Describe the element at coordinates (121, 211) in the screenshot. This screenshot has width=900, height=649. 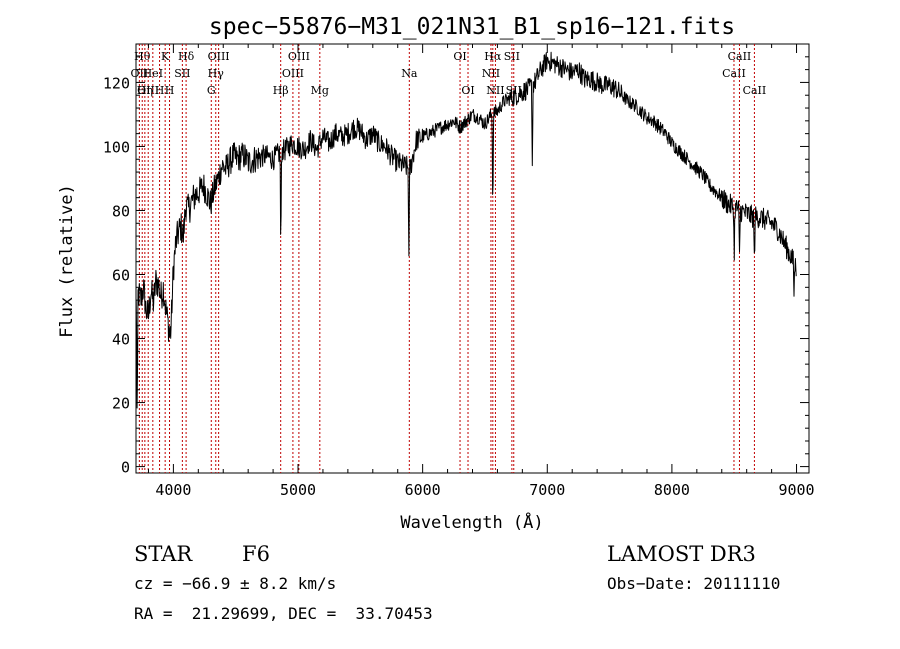
I see `y-tick-label: 80` at that location.